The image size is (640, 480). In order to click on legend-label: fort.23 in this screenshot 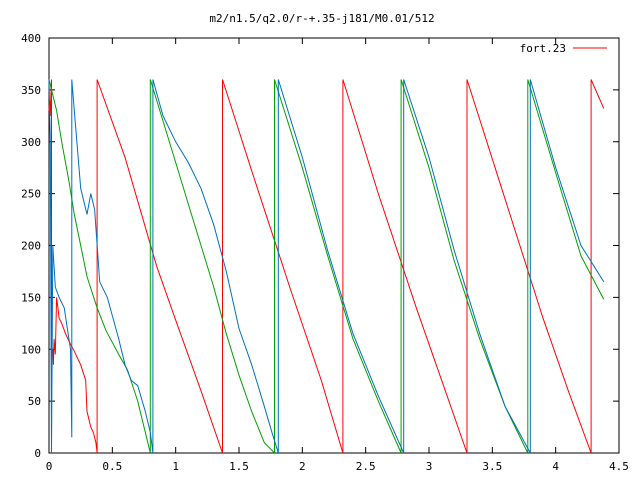, I will do `click(543, 48)`.